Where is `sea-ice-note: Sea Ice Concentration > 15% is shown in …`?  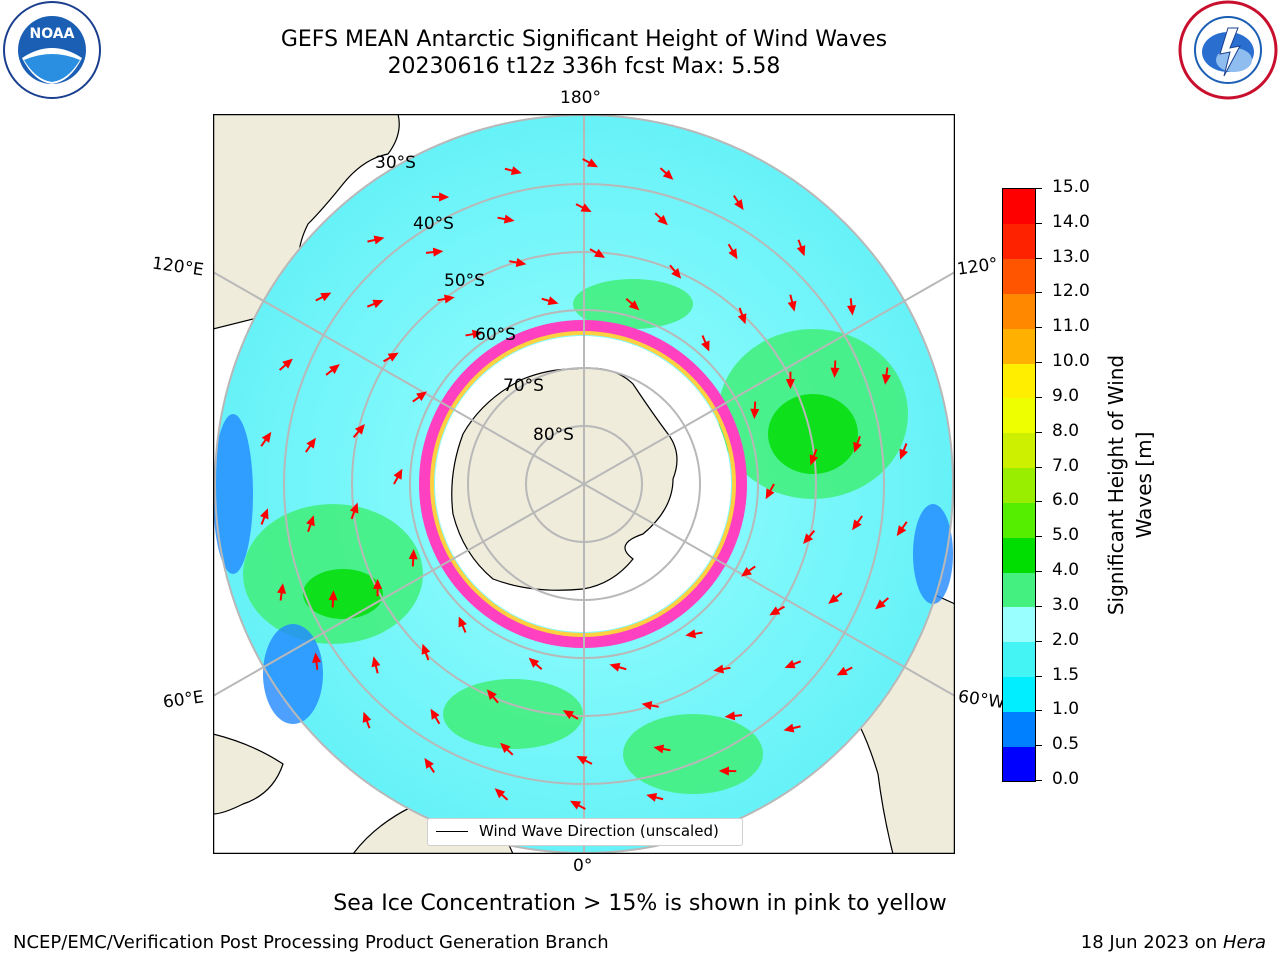
sea-ice-note: Sea Ice Concentration > 15% is shown in … is located at coordinates (640, 903).